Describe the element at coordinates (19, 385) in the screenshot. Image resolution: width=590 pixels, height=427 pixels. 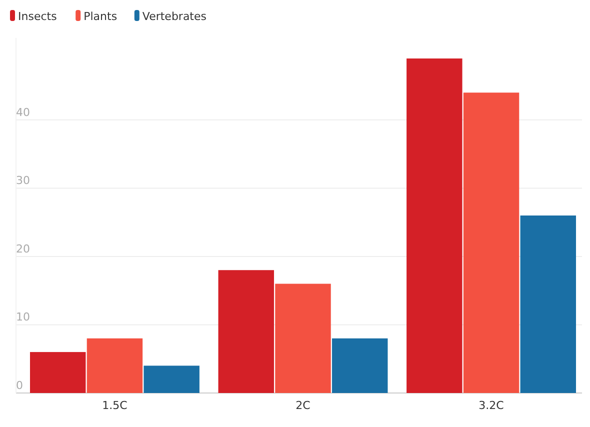
I see `y-tick-label: 0` at that location.